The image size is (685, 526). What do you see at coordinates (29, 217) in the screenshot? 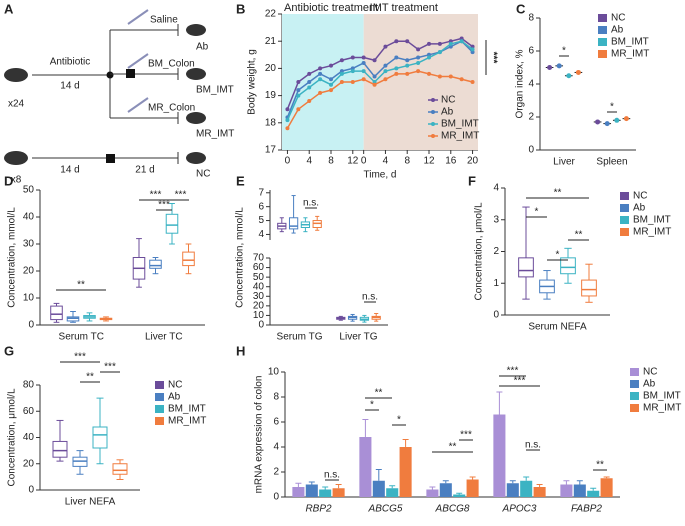
I see `y-tick-label: 40` at bounding box center [29, 217].